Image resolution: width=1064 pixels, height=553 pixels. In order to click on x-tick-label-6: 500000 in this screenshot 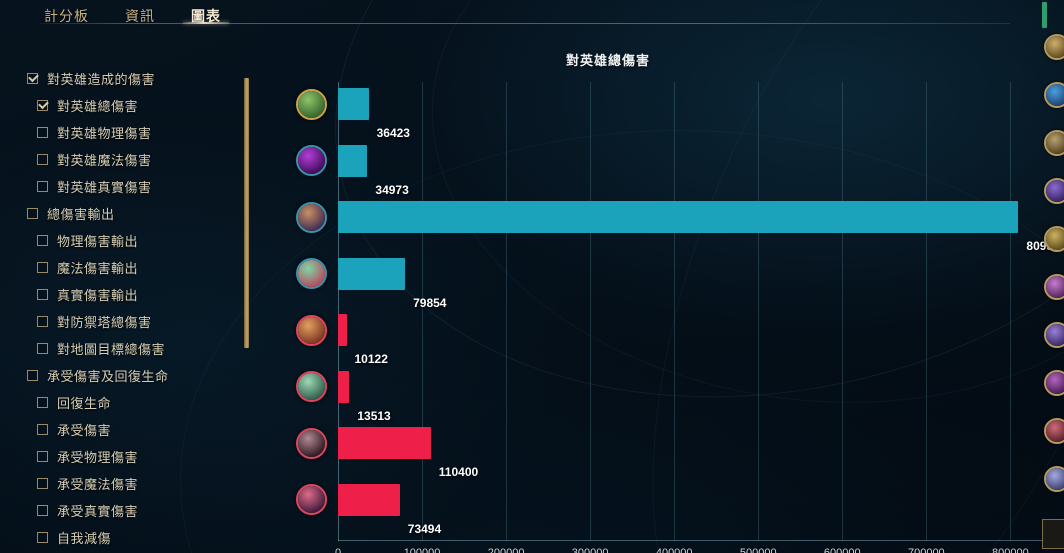, I will do `click(758, 550)`.